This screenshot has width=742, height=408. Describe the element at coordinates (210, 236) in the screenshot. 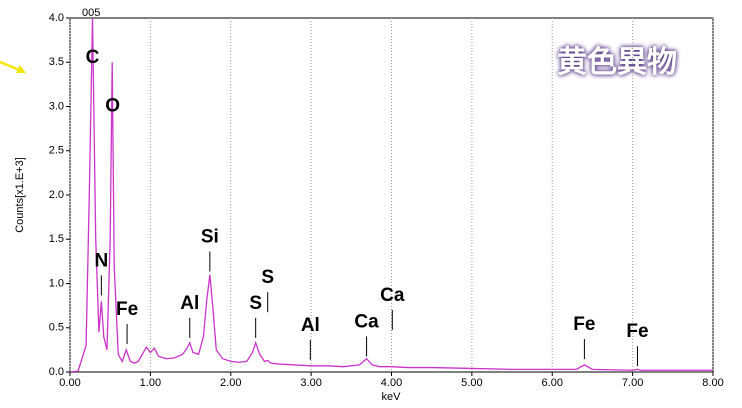

I see `peak-label: Si` at that location.